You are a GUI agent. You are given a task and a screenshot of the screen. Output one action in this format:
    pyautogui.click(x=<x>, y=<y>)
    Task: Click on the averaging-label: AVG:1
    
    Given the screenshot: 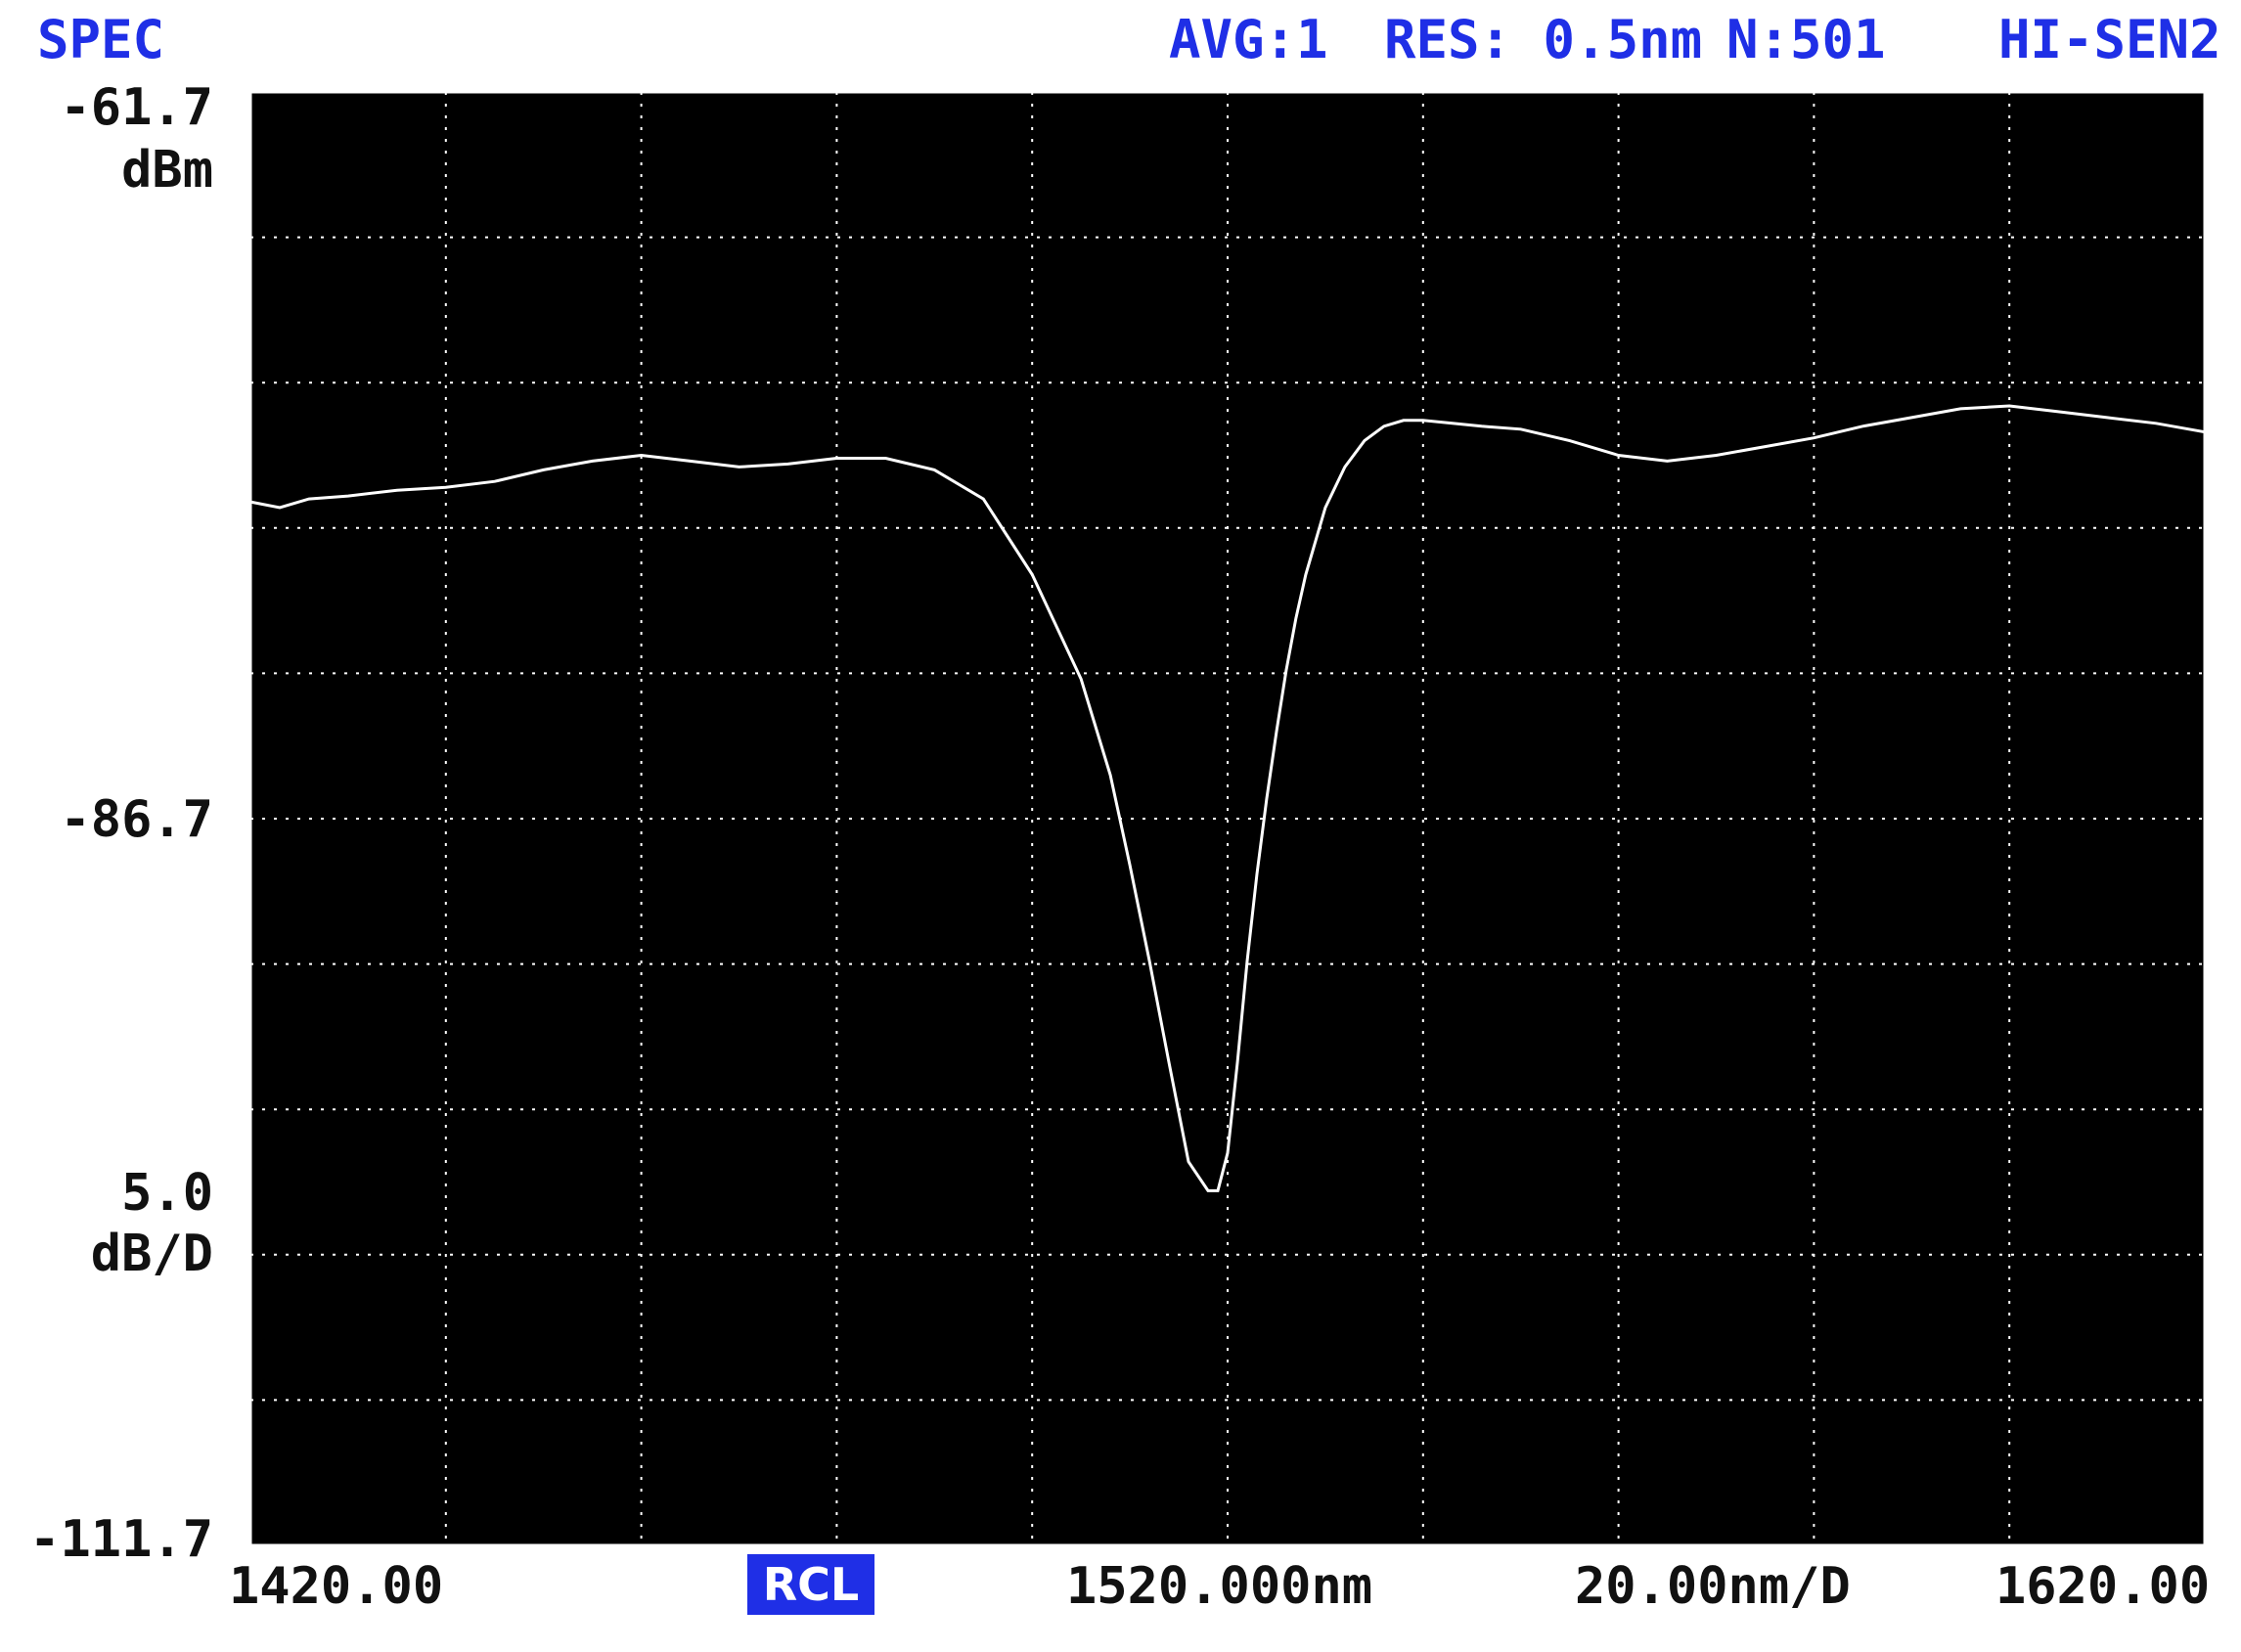 What is the action you would take?
    pyautogui.click(x=1248, y=40)
    